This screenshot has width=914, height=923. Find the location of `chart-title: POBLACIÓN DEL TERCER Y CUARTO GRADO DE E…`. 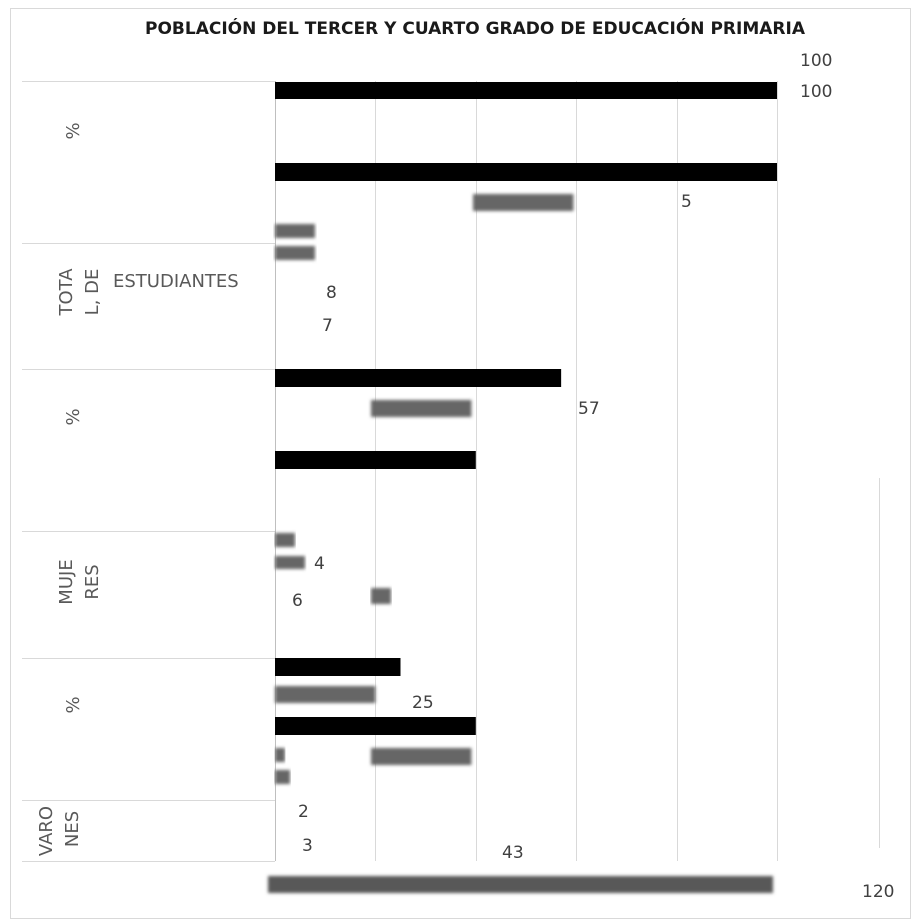

chart-title: POBLACIÓN DEL TERCER Y CUARTO GRADO DE E… is located at coordinates (475, 28).